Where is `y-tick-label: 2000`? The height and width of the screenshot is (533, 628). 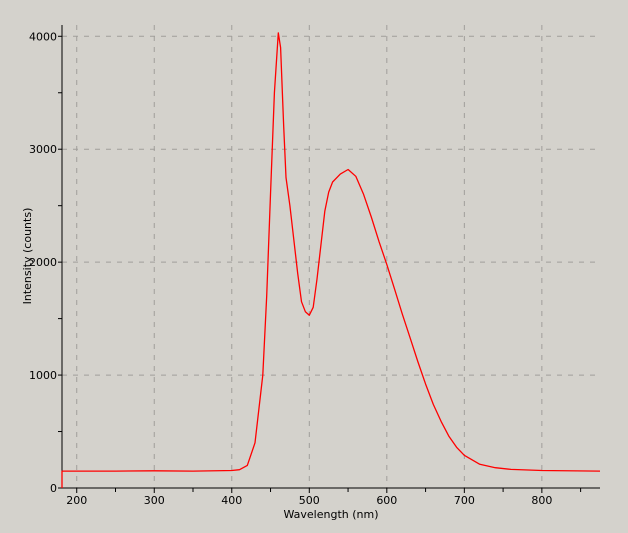
y-tick-label: 2000 is located at coordinates (43, 262).